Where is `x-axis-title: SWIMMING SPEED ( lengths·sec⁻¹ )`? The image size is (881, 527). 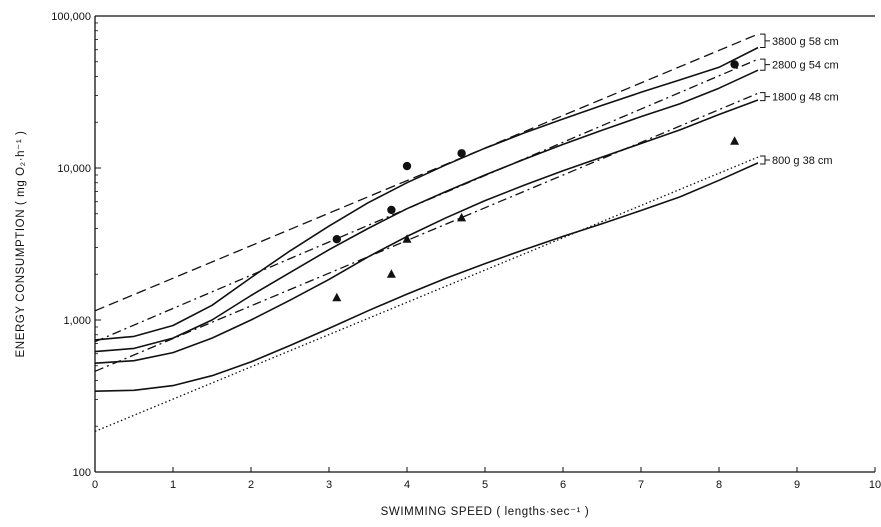
x-axis-title: SWIMMING SPEED ( lengths·sec⁻¹ ) is located at coordinates (485, 512).